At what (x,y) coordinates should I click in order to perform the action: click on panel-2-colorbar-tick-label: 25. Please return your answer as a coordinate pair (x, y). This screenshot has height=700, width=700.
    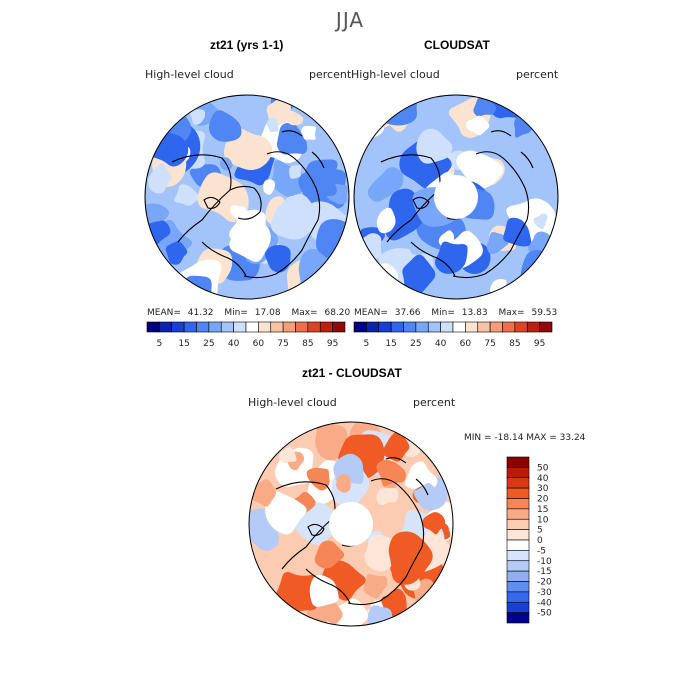
    Looking at the image, I should click on (415, 344).